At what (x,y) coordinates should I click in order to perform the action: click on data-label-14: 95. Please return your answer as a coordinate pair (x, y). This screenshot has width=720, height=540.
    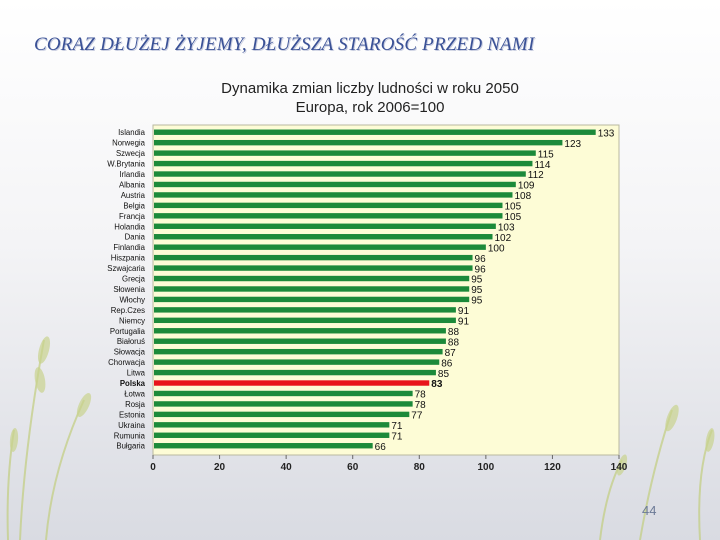
    Looking at the image, I should click on (477, 280).